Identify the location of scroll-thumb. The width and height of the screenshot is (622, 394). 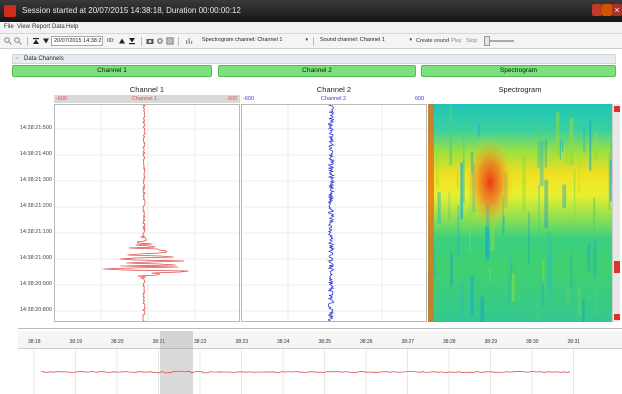
(617, 267).